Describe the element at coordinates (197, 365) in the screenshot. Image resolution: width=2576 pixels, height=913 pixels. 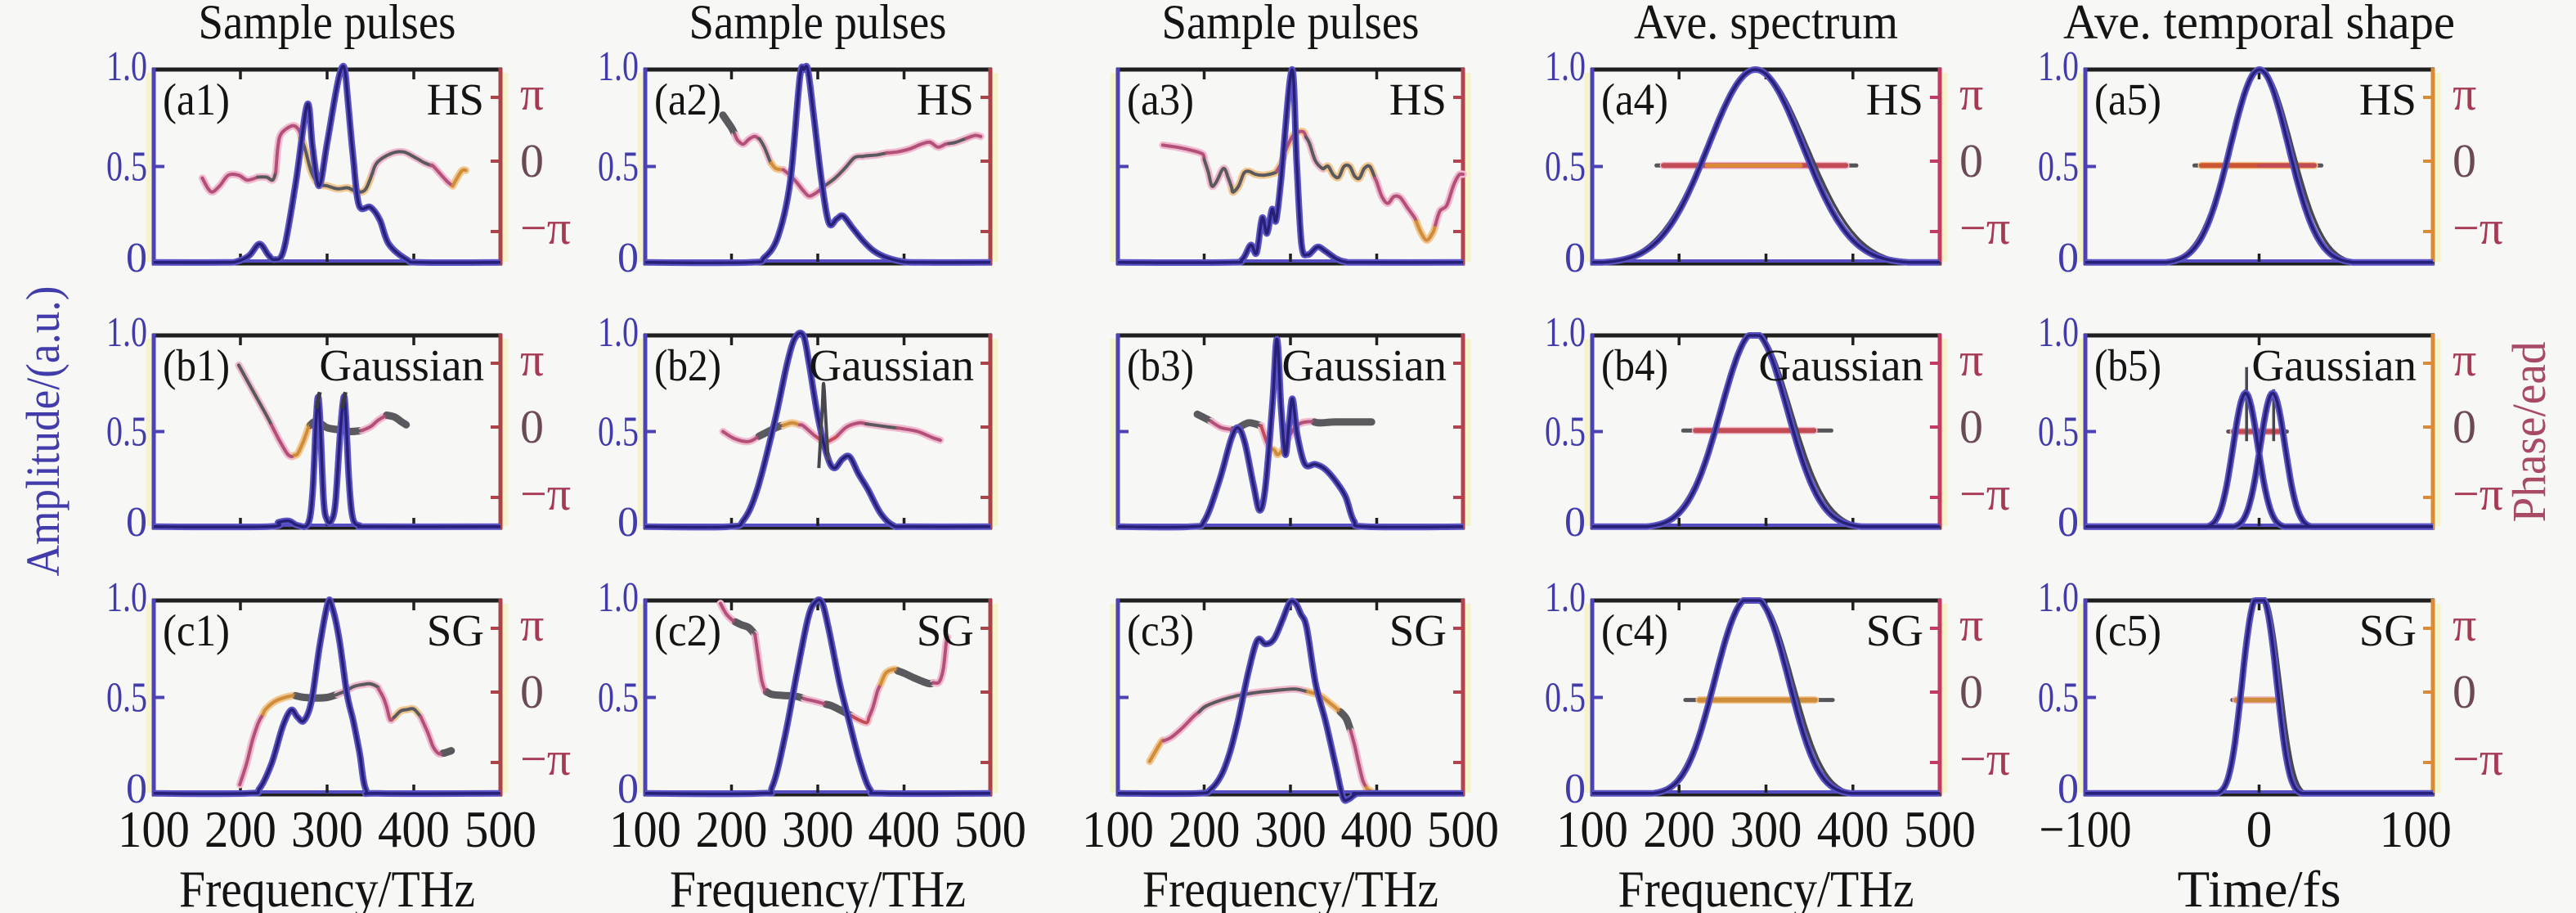
I see `svg-text: (b1)` at that location.